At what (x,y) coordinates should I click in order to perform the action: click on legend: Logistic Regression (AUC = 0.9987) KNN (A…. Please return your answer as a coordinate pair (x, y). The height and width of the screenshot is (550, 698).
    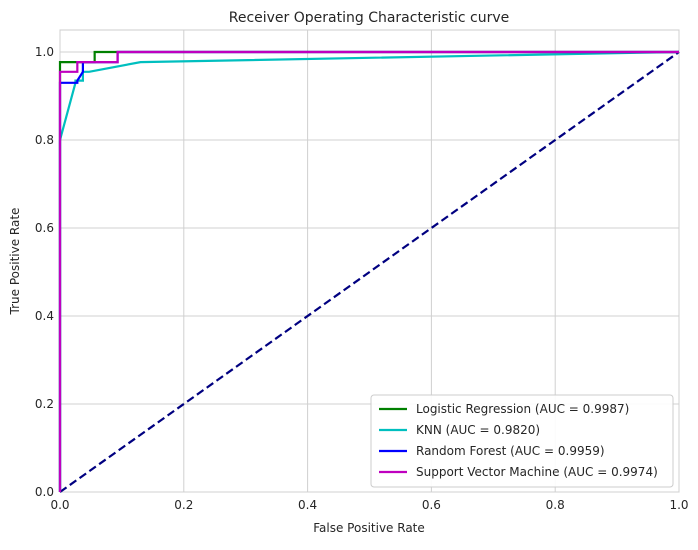
    Looking at the image, I should click on (522, 441).